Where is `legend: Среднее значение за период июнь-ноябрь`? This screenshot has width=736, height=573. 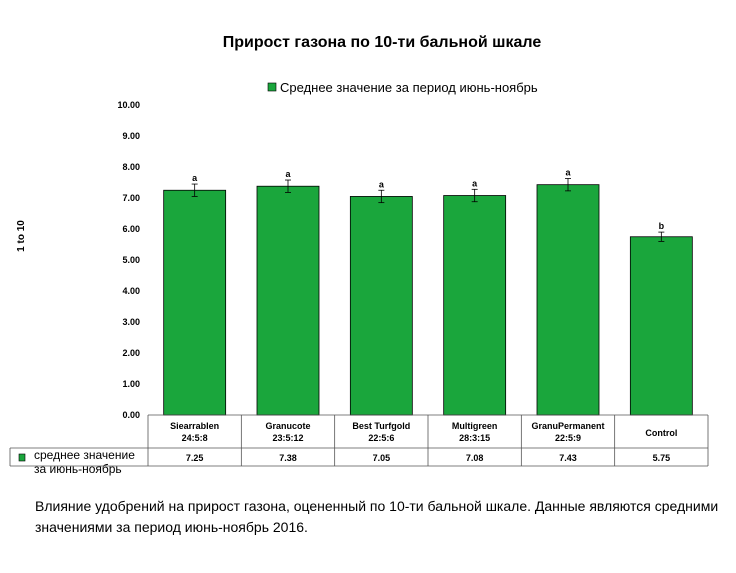 legend: Среднее значение за период июнь-ноябрь is located at coordinates (402, 87).